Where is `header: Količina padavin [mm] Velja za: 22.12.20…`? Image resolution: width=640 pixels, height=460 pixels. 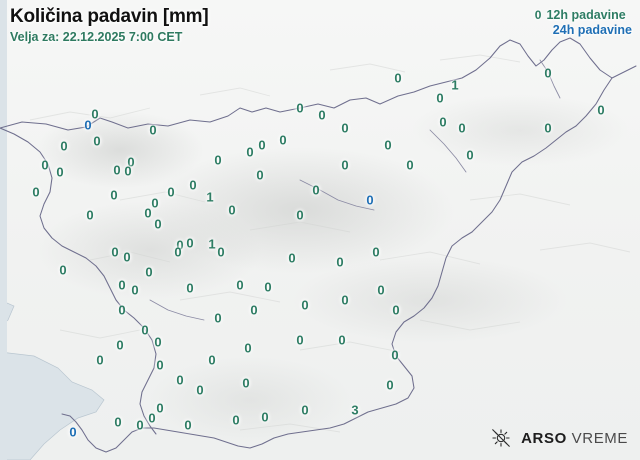
header: Količina padavin [mm] Velja za: 22.12.20… is located at coordinates (109, 25).